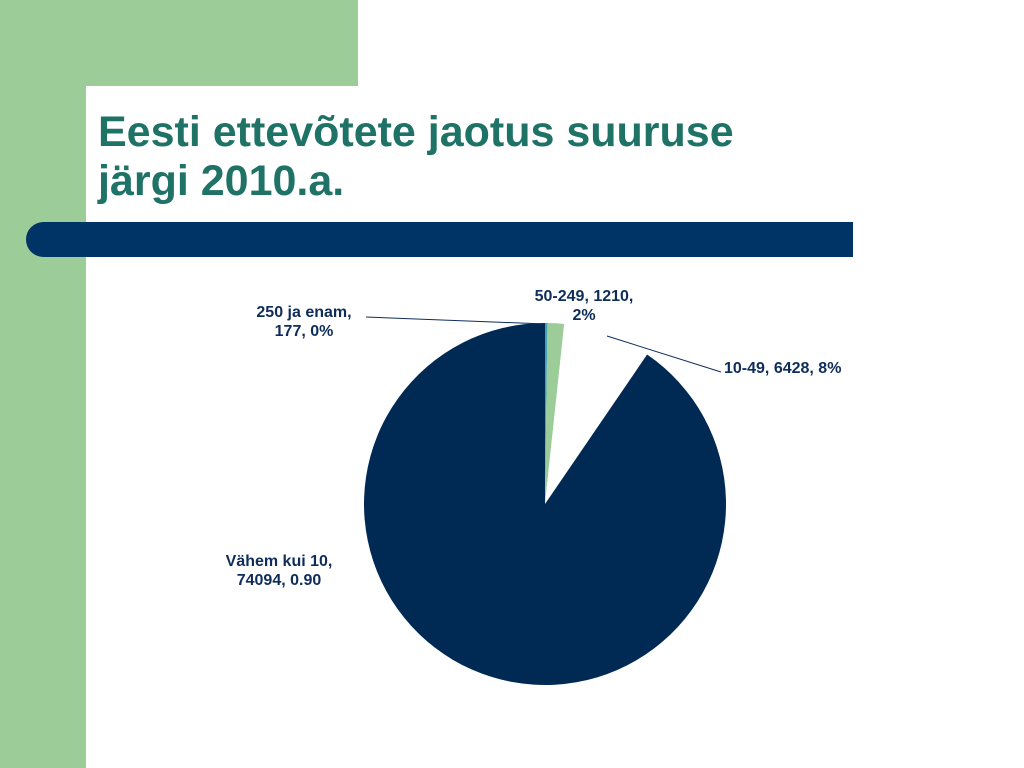  I want to click on data-label-2-line-0: 10-49, 6428, 8%, so click(782, 368).